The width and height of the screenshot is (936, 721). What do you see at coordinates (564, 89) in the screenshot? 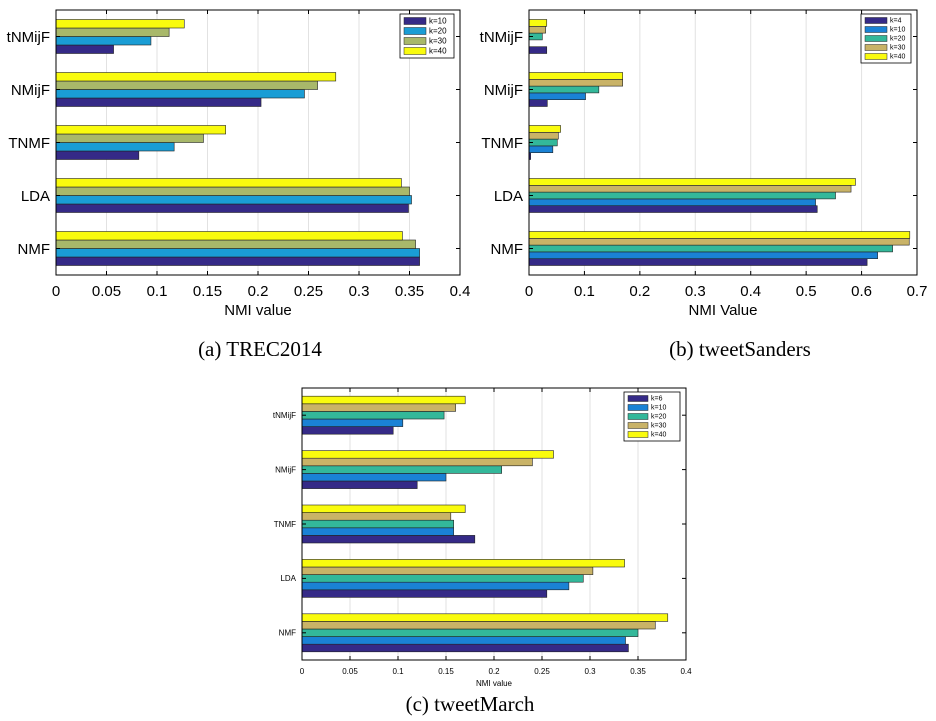
I see `bar-nmijf-k20` at bounding box center [564, 89].